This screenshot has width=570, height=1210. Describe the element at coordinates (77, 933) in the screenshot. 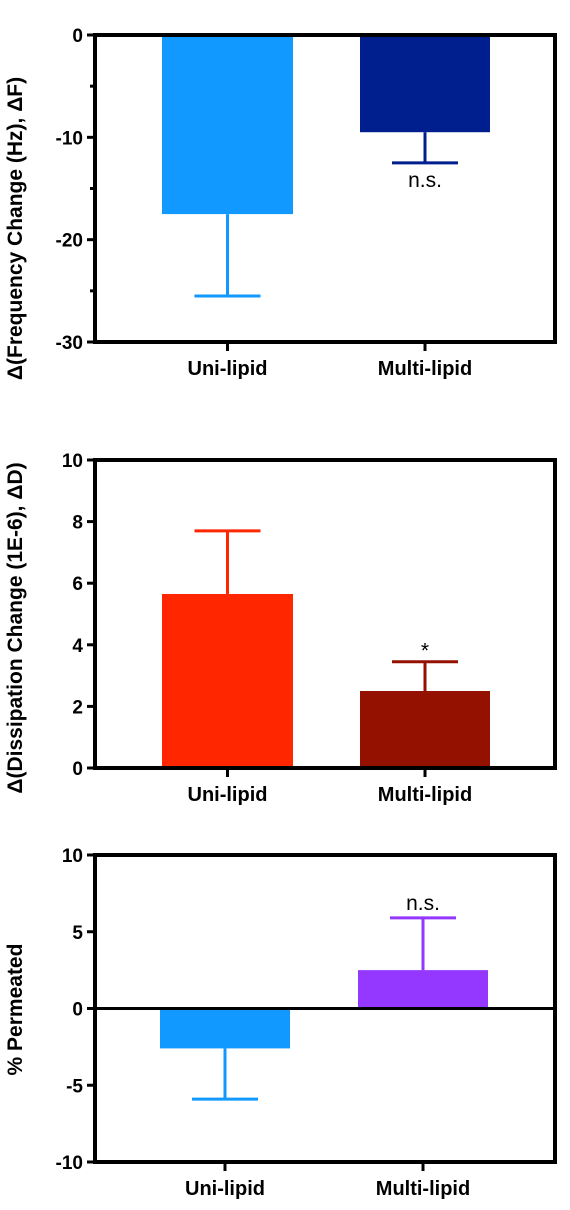

I see `y-tick-label: 5` at that location.